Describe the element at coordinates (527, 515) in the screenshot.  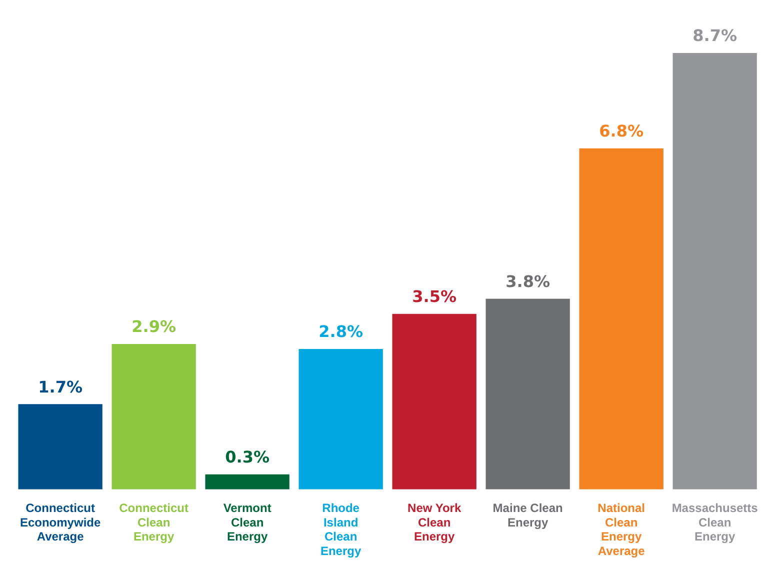
I see `x-tick-label: Maine Clean Energy` at that location.